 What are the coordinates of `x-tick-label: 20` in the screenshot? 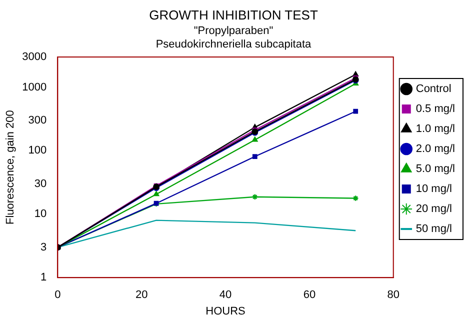 It's located at (141, 295).